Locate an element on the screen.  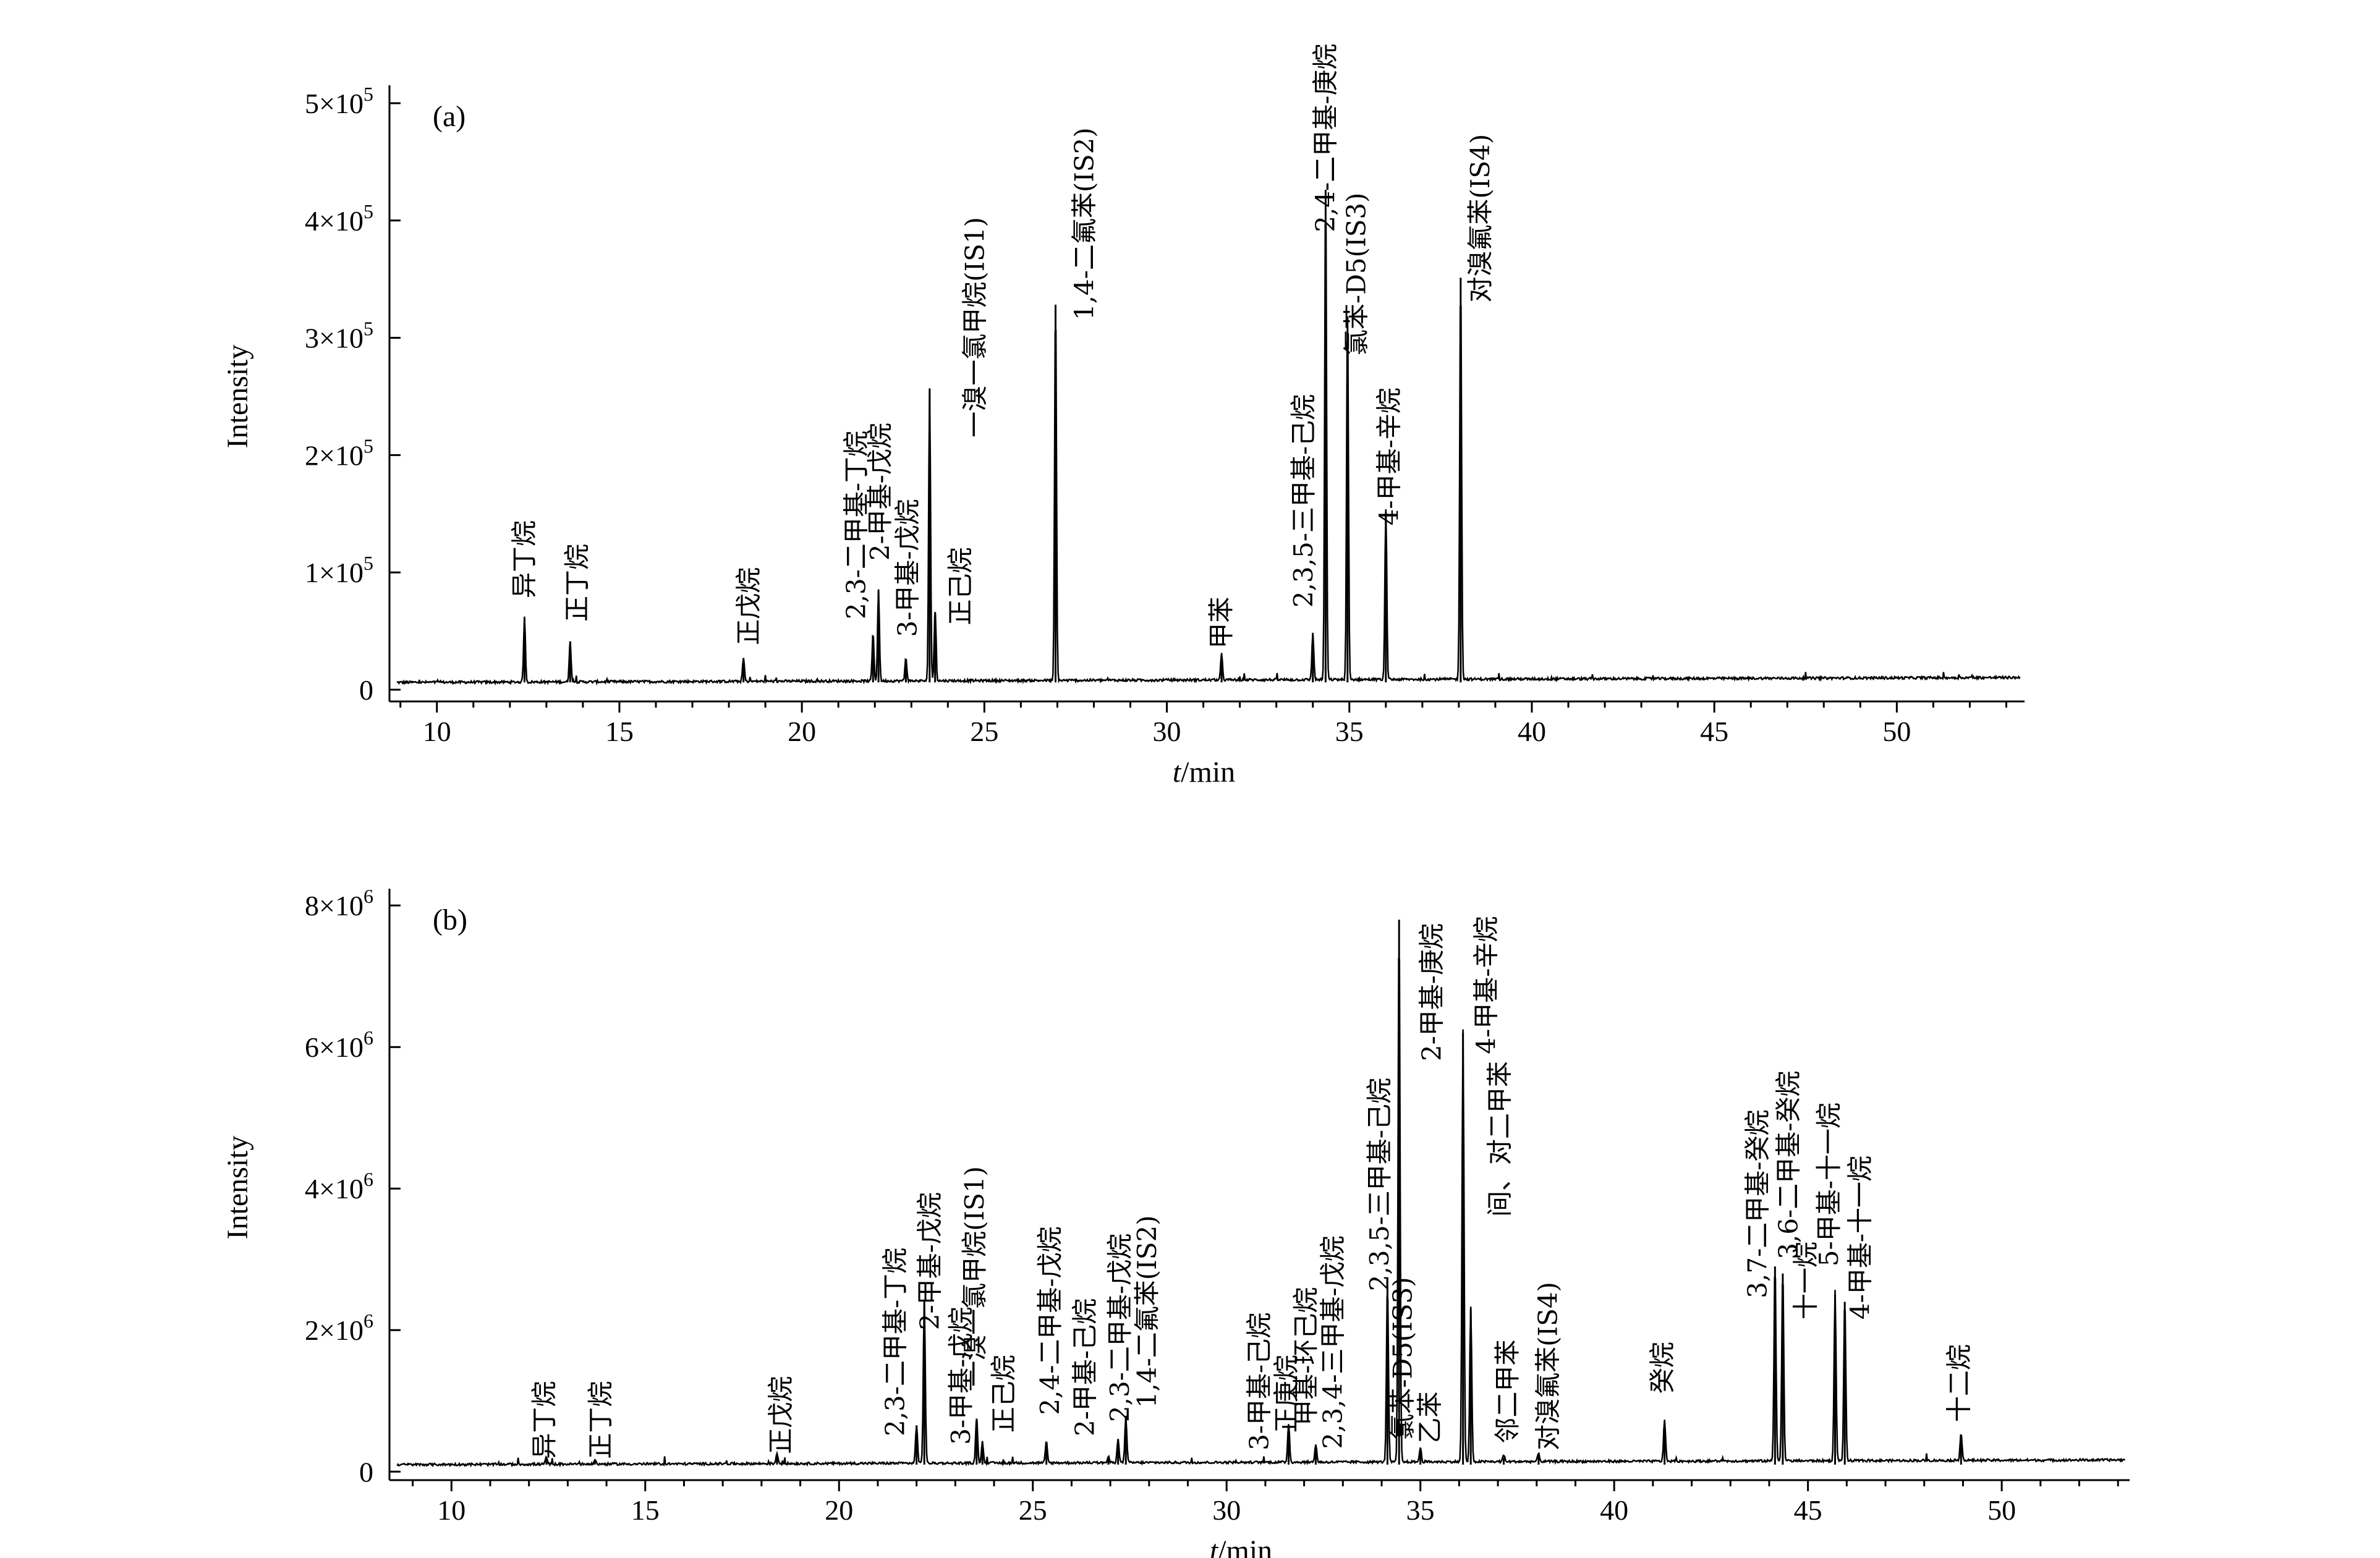
peak-label: 甲基-环己烷 is located at coordinates (1306, 1357).